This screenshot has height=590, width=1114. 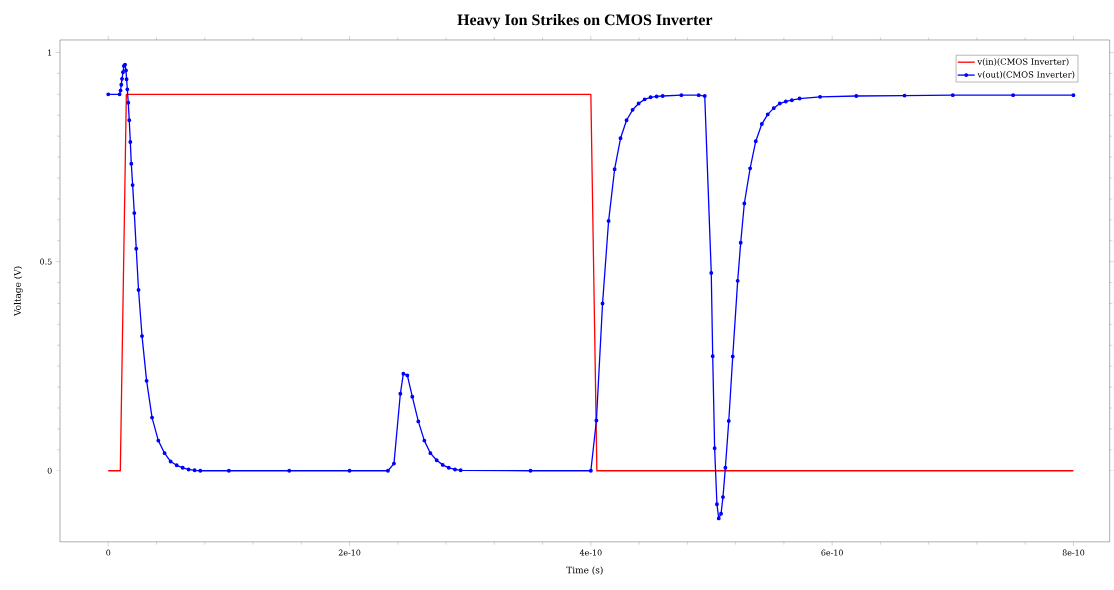 What do you see at coordinates (1023, 62) in the screenshot?
I see `legend-label: v(in)(CMOS Inverter)` at bounding box center [1023, 62].